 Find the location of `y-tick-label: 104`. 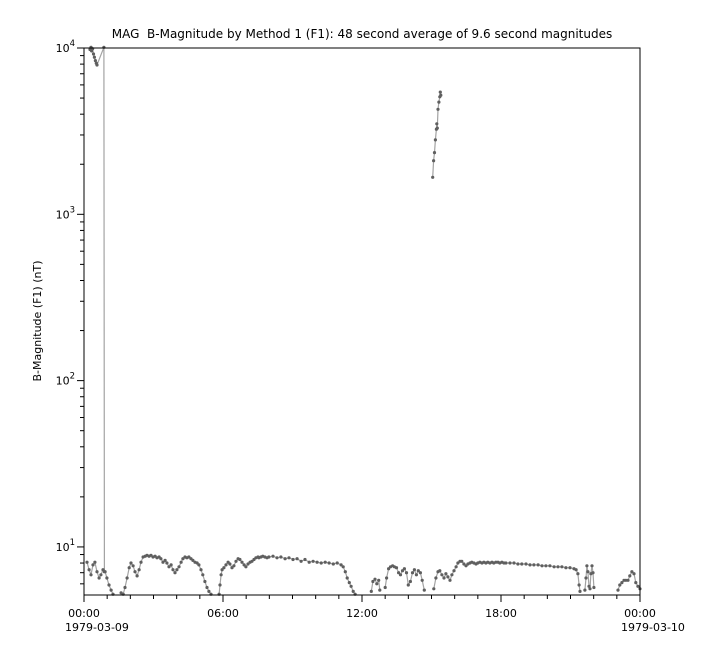

y-tick-label: 104 is located at coordinates (65, 47).